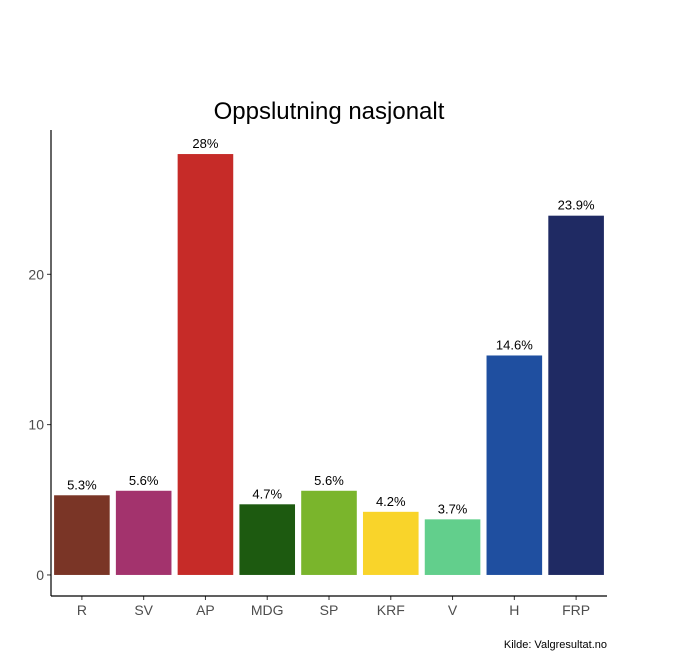 The width and height of the screenshot is (677, 668). Describe the element at coordinates (576, 395) in the screenshot. I see `bar-frp` at that location.